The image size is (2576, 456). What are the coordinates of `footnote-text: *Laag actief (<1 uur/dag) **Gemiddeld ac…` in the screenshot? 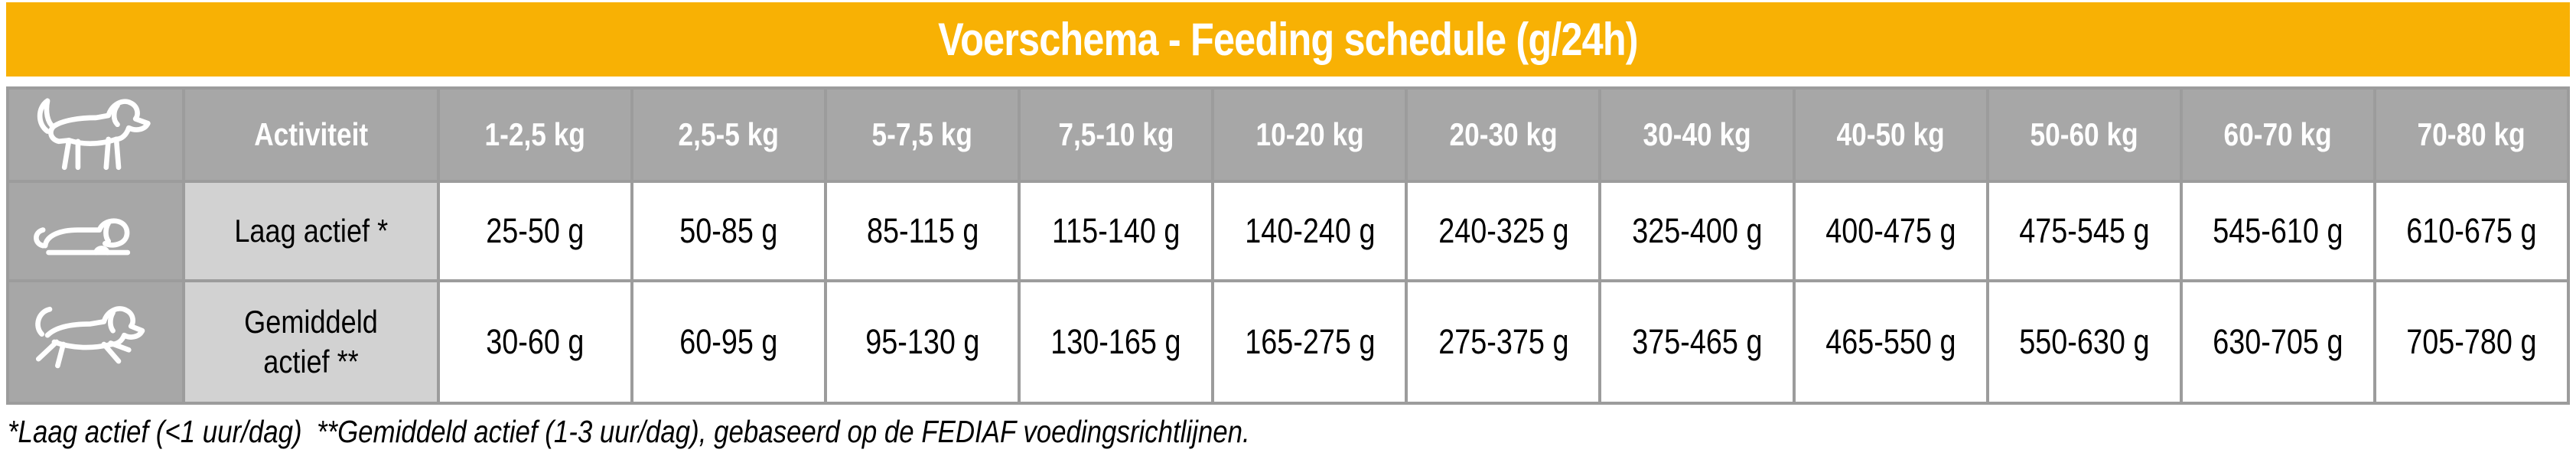 It's located at (629, 431).